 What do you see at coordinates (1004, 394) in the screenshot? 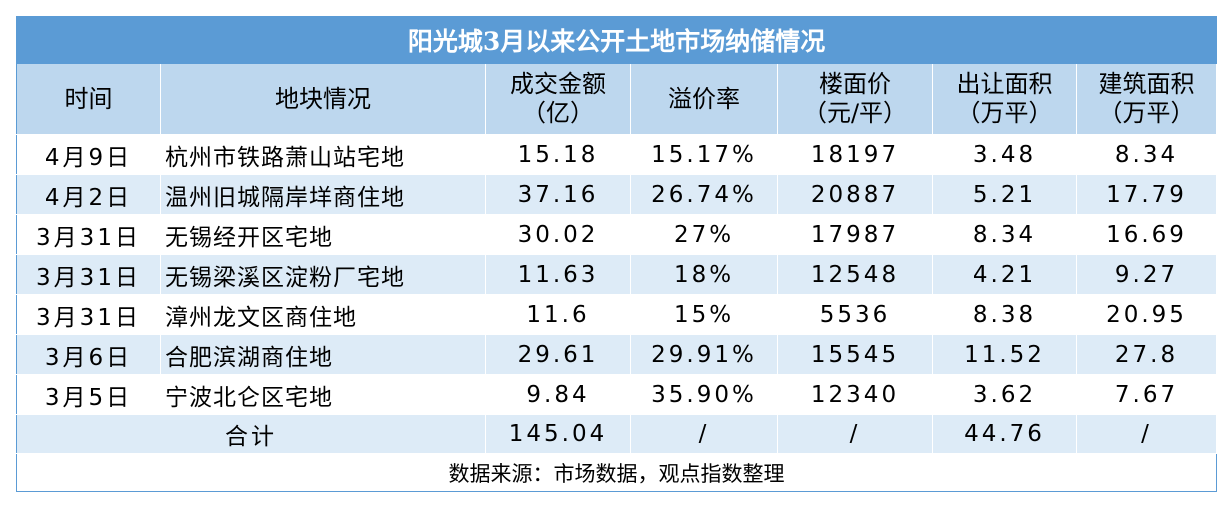
I see `cell-land-area: 3.62` at bounding box center [1004, 394].